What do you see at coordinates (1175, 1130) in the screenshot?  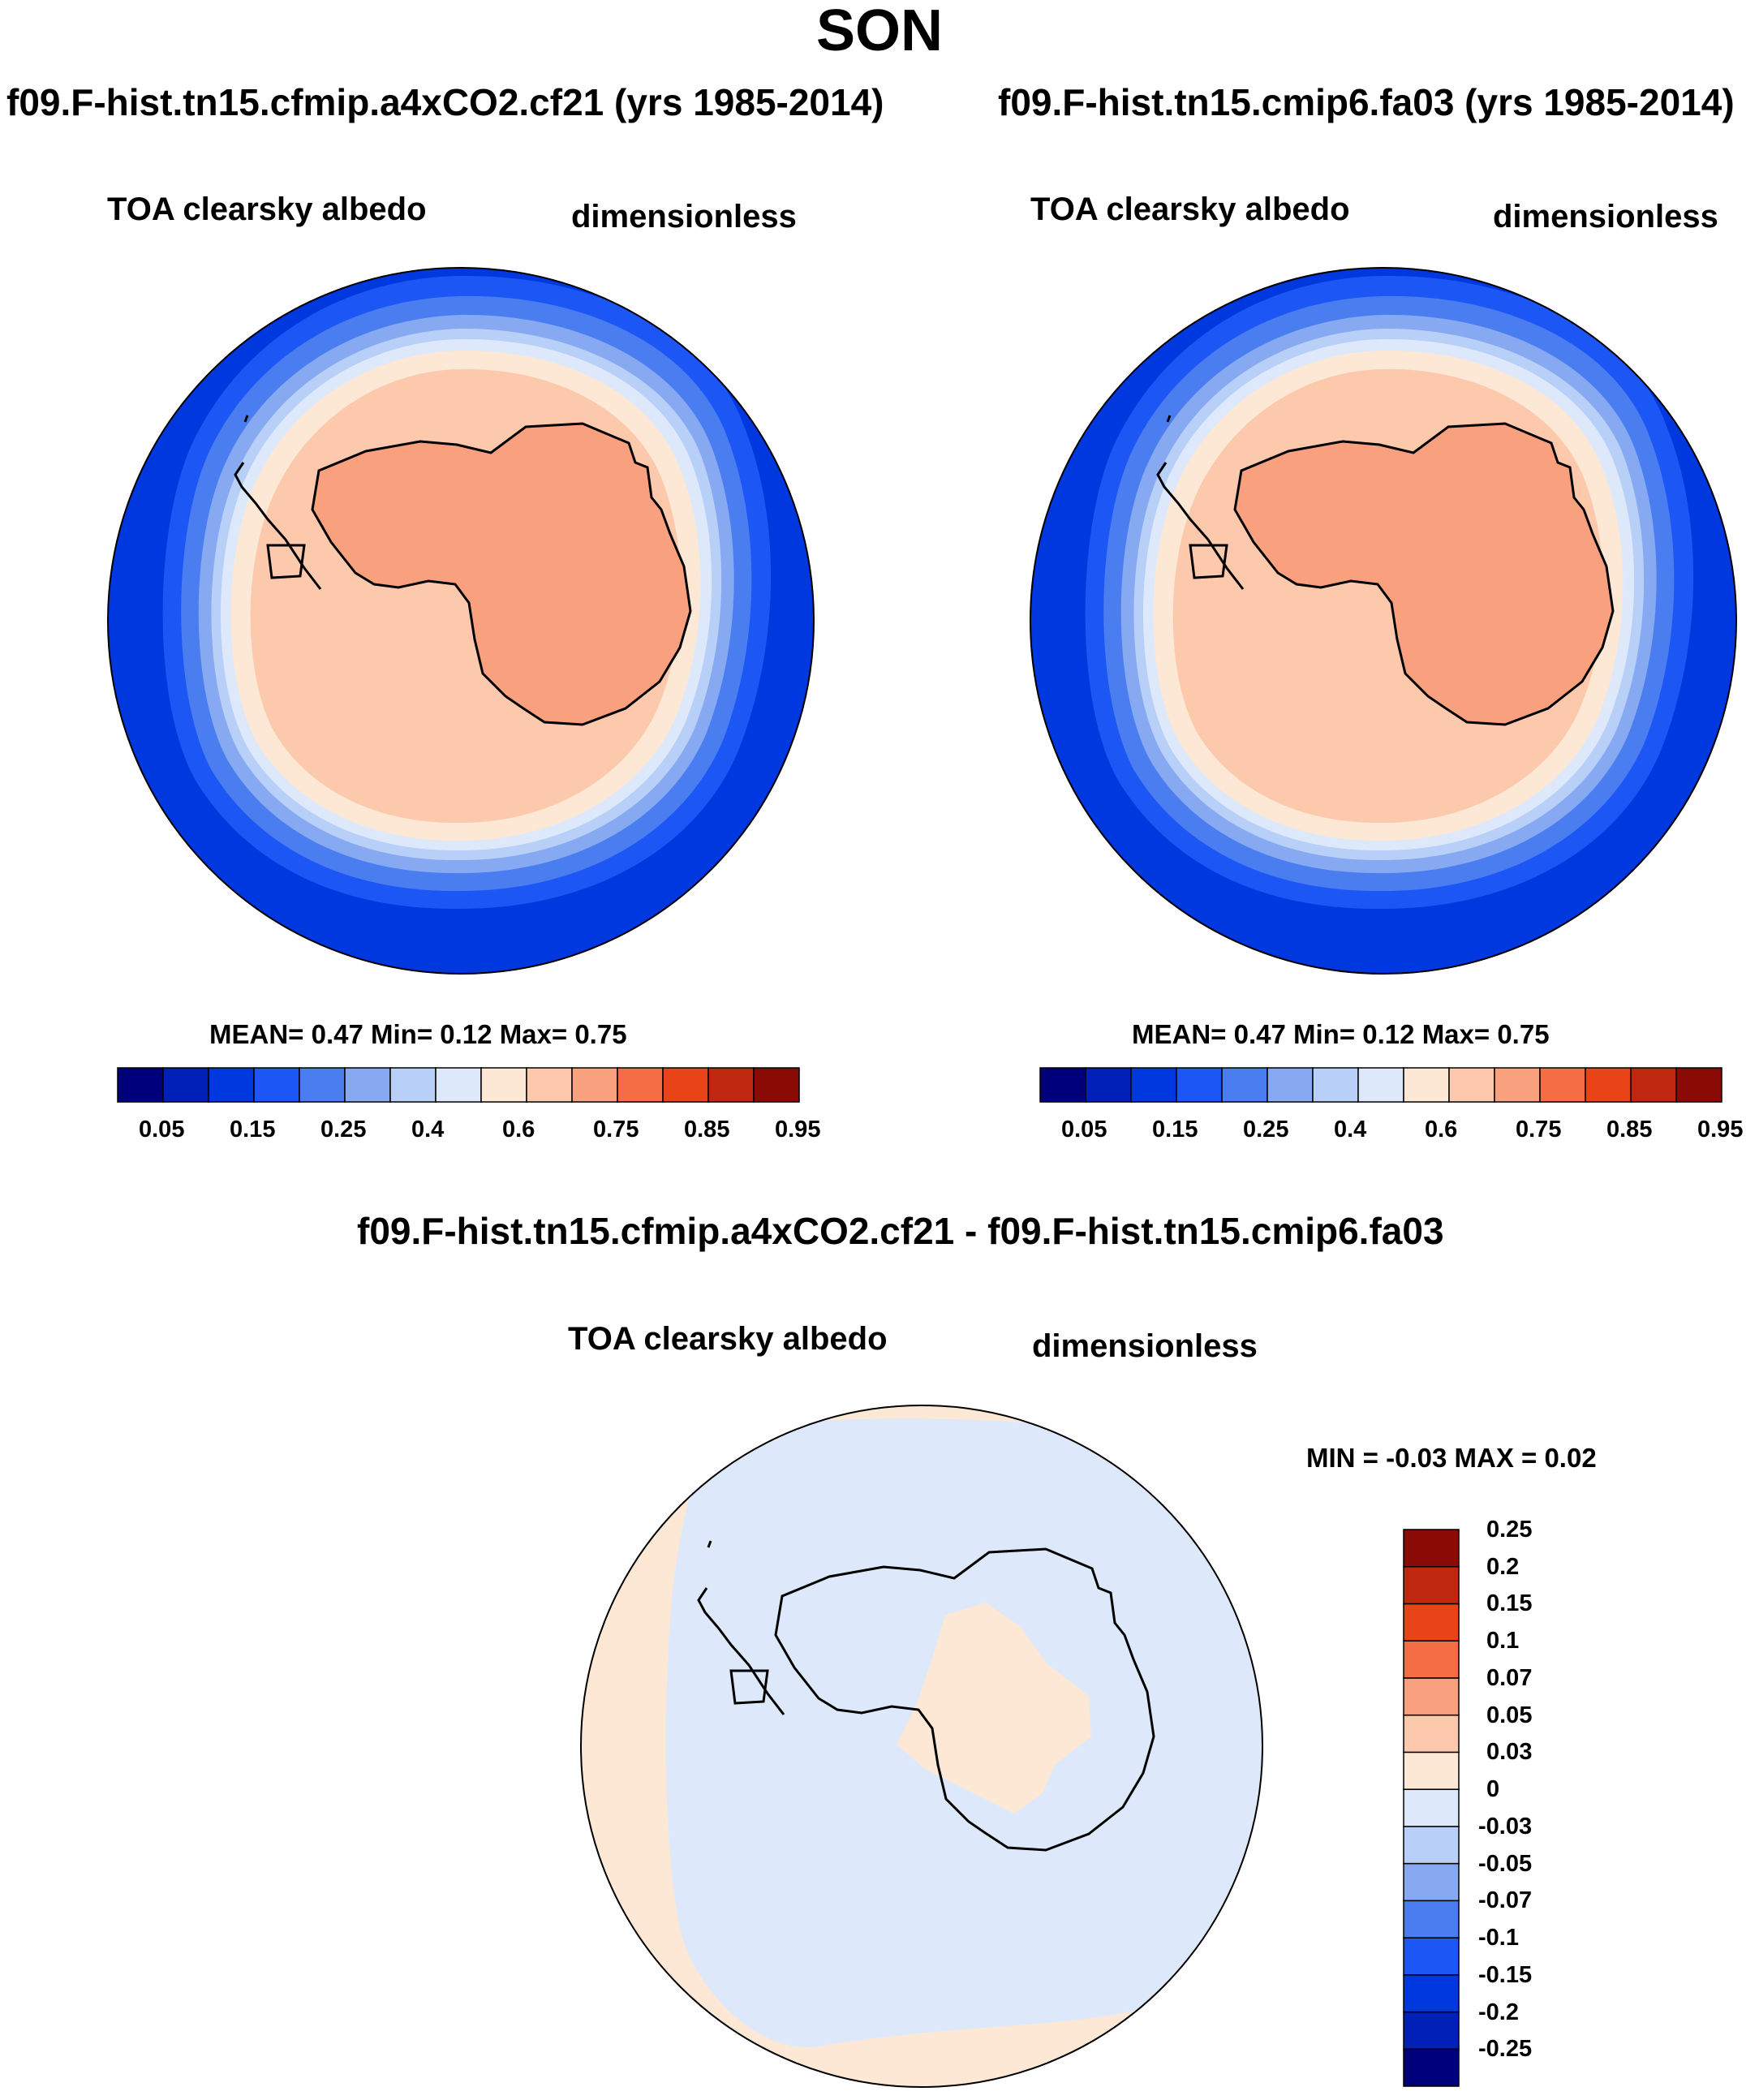 I see `panel-2-colorbar-tick-label: 0.15` at bounding box center [1175, 1130].